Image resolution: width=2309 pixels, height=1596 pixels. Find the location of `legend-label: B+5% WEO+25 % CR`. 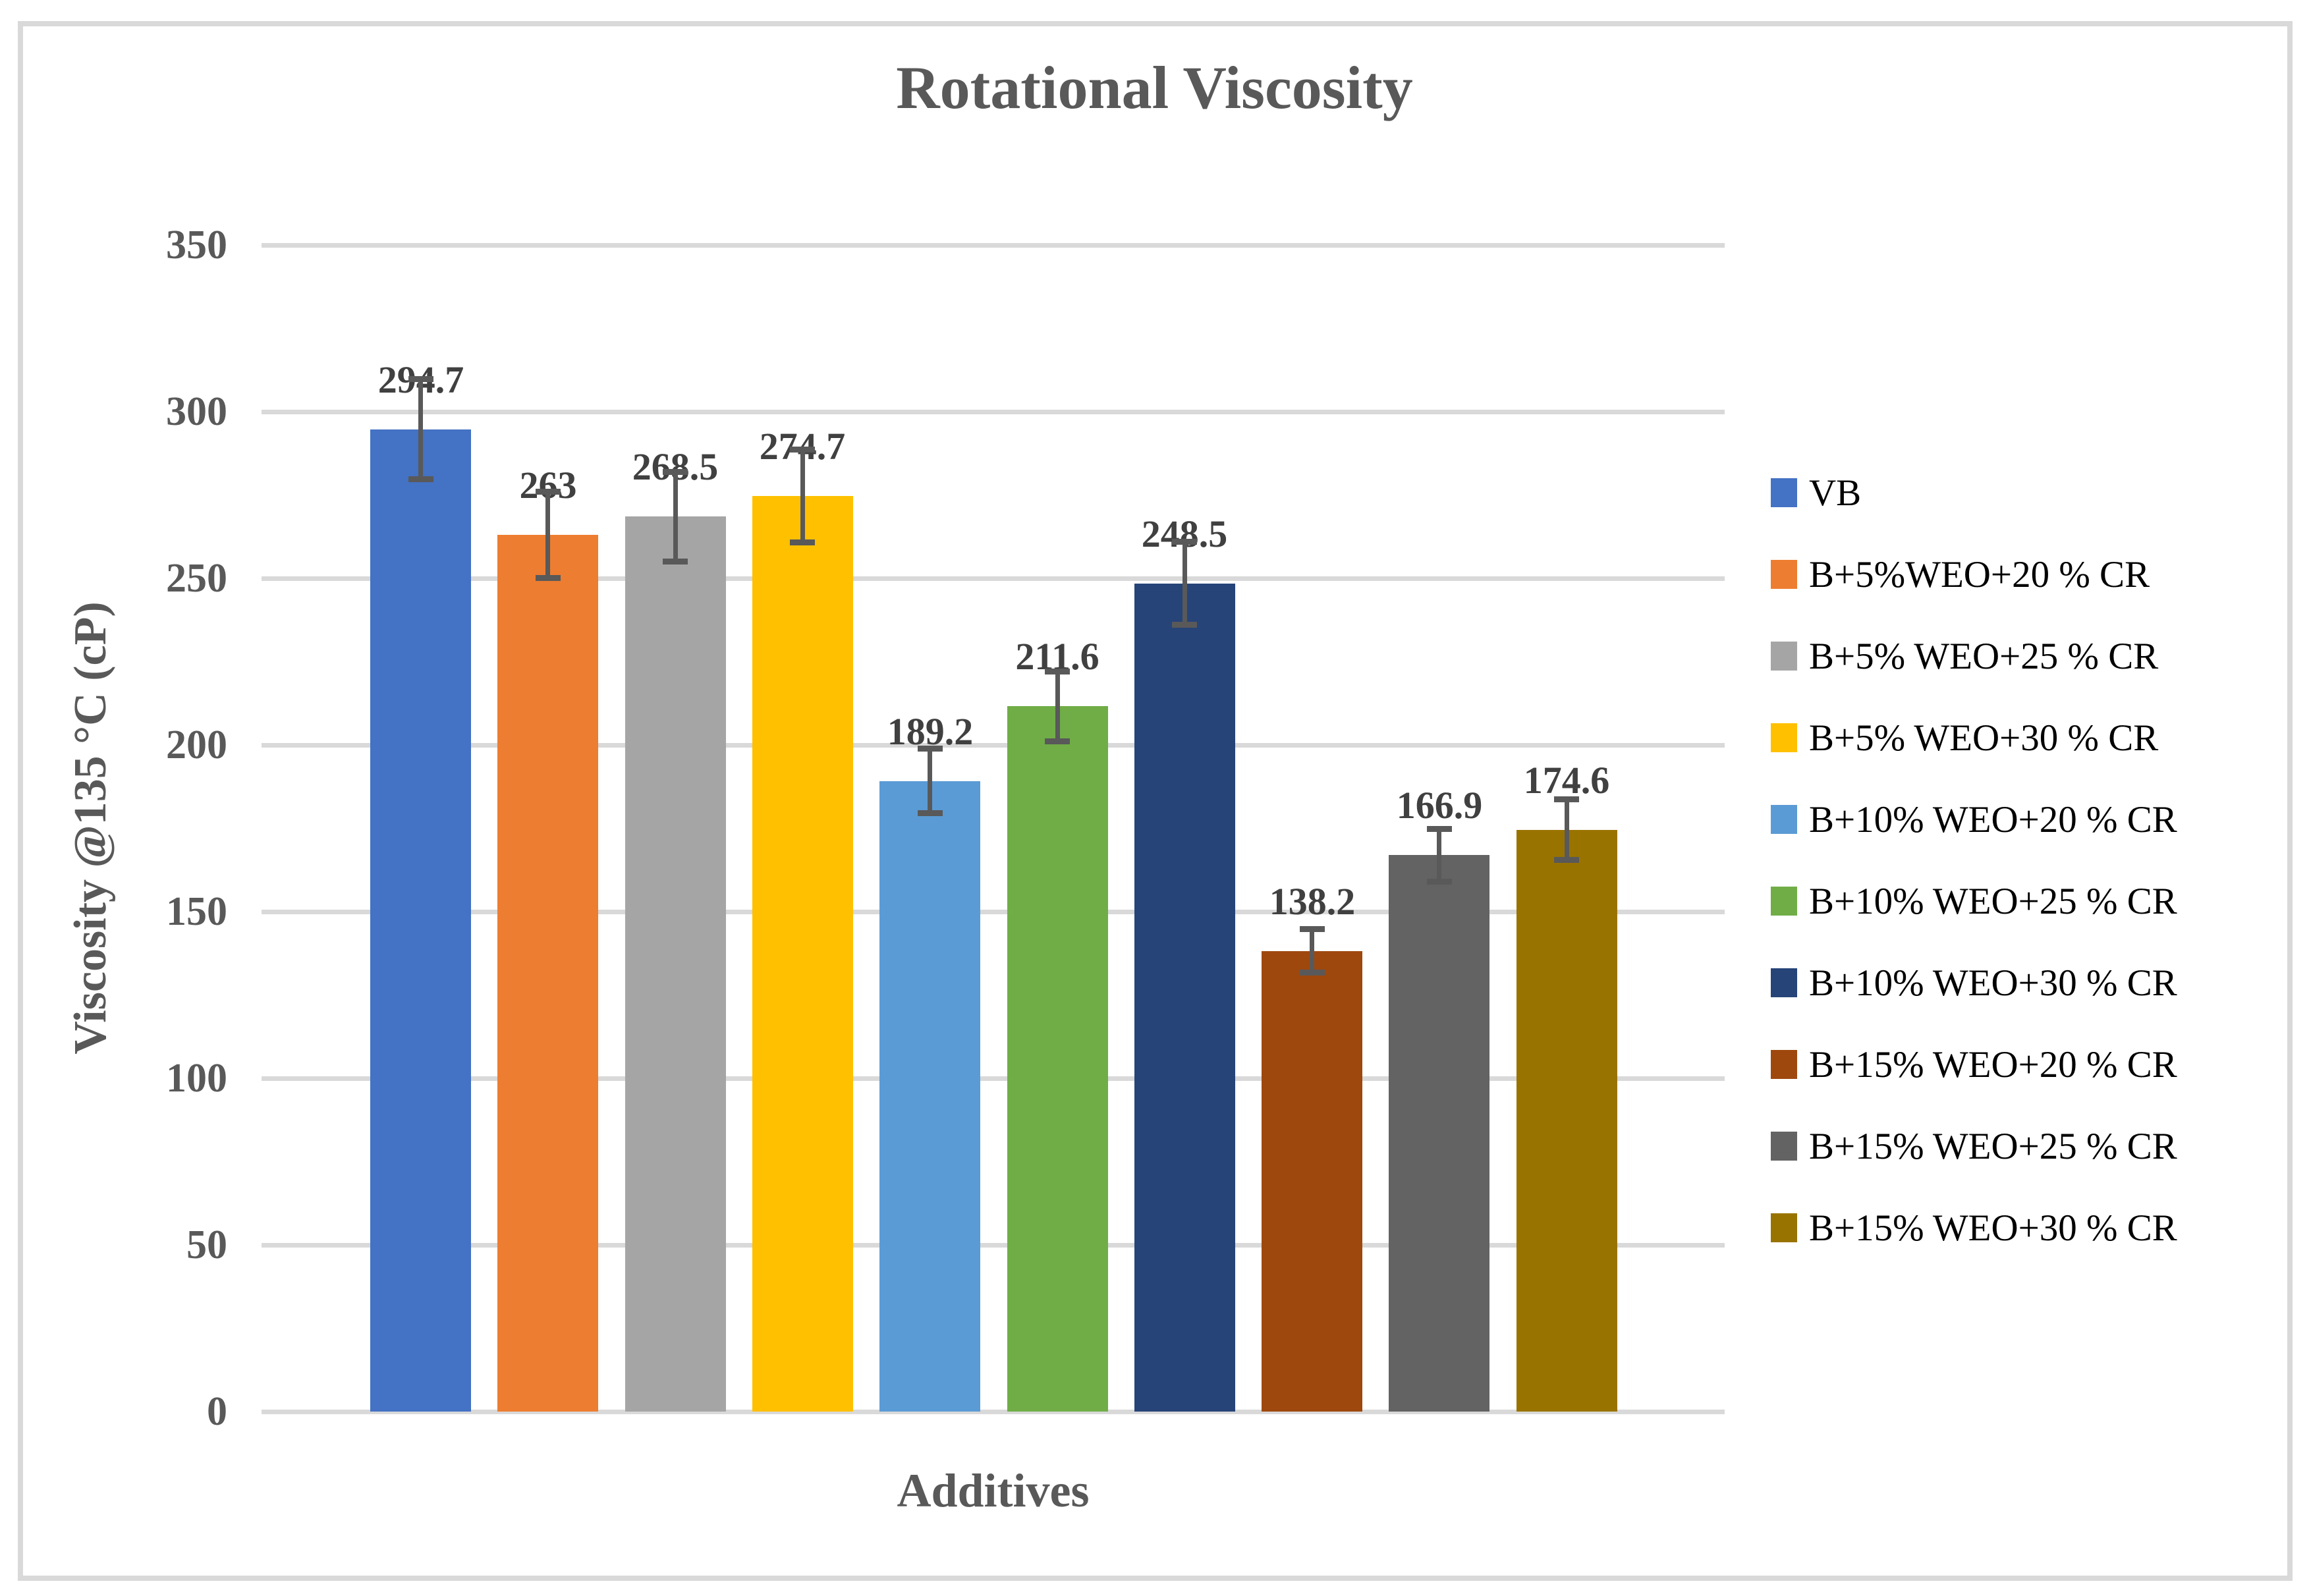

legend-label: B+5% WEO+25 % CR is located at coordinates (1984, 656).